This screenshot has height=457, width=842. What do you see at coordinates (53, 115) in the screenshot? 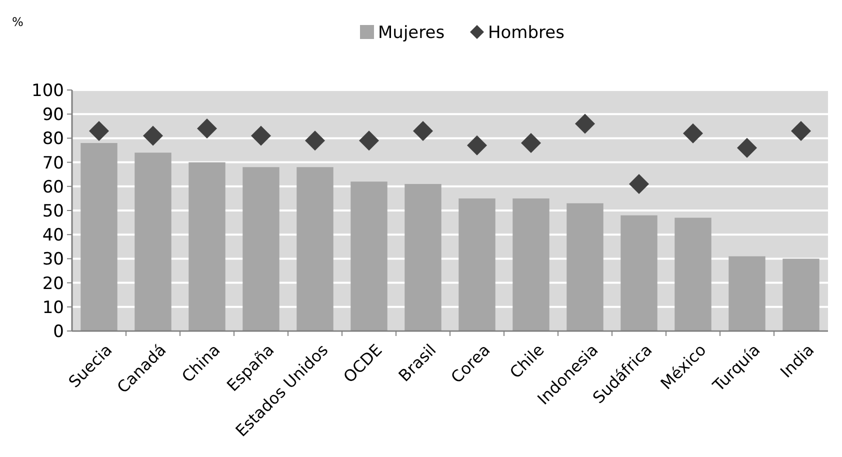
I see `y-tick-label: 90` at bounding box center [53, 115].